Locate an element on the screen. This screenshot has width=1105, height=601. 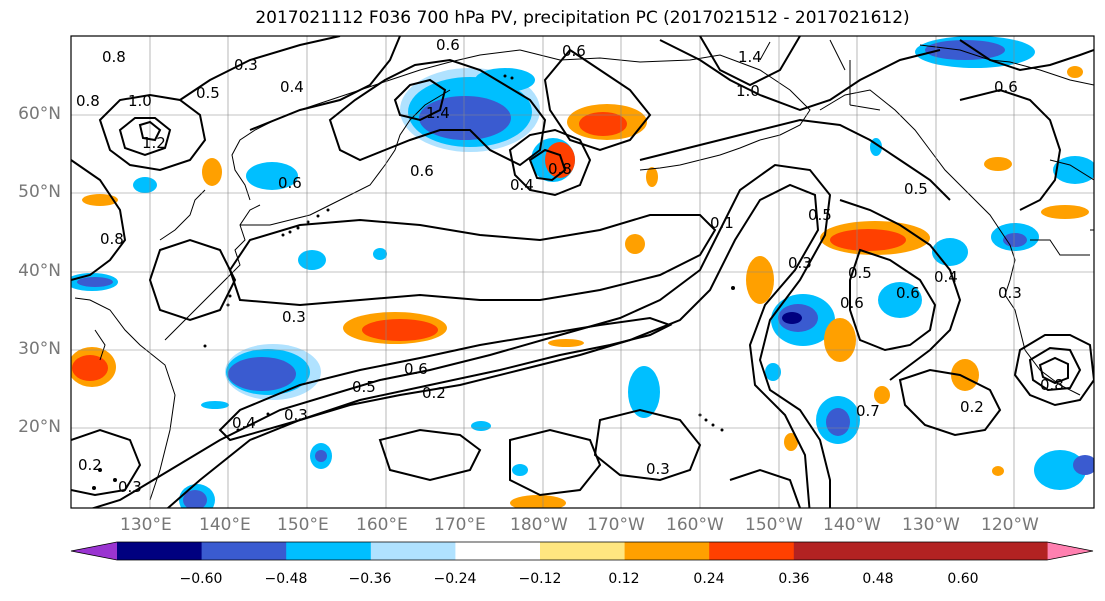
colorbar-tick: 0.48 is located at coordinates (878, 579).